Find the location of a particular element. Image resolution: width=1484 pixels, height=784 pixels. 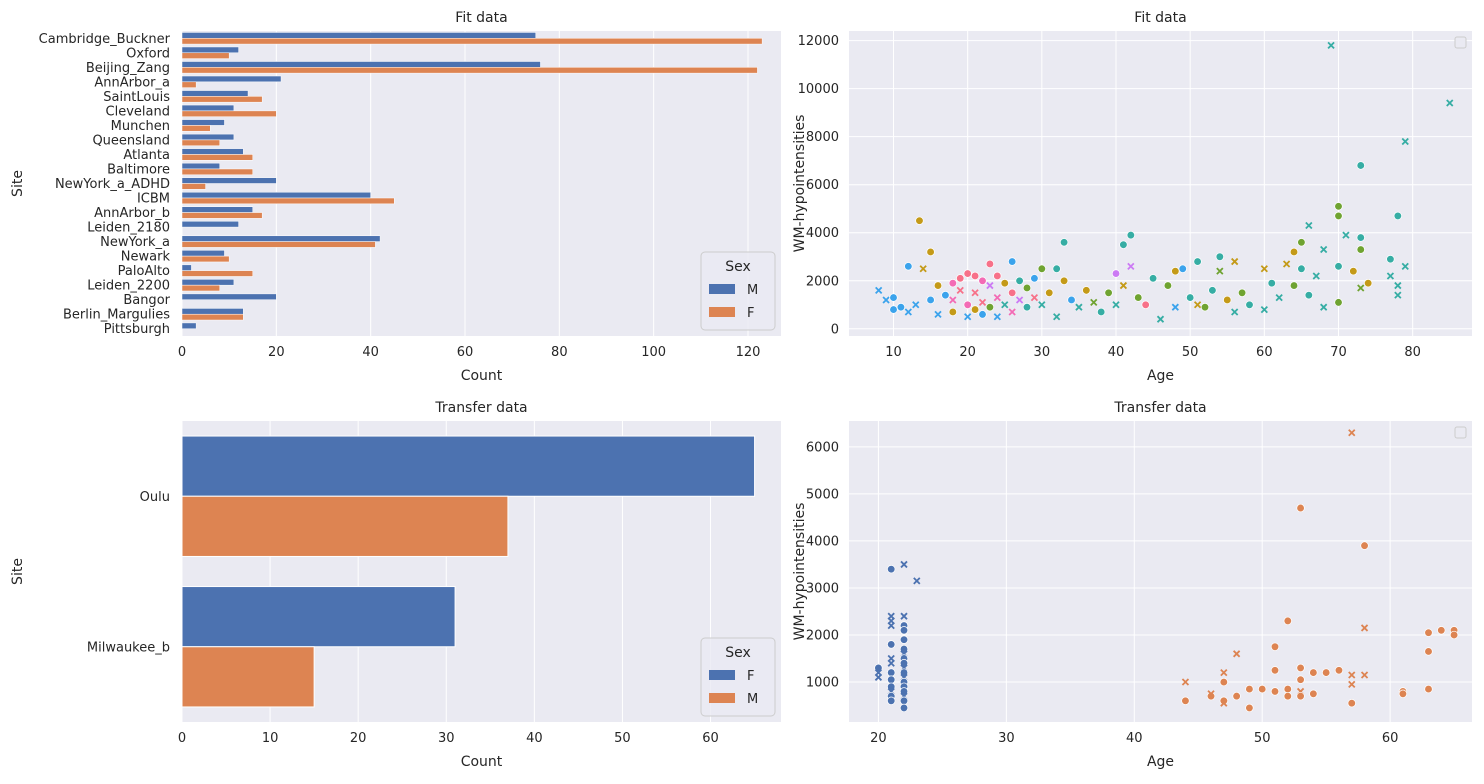

y-tick-label: AnnArbor_a is located at coordinates (132, 82).